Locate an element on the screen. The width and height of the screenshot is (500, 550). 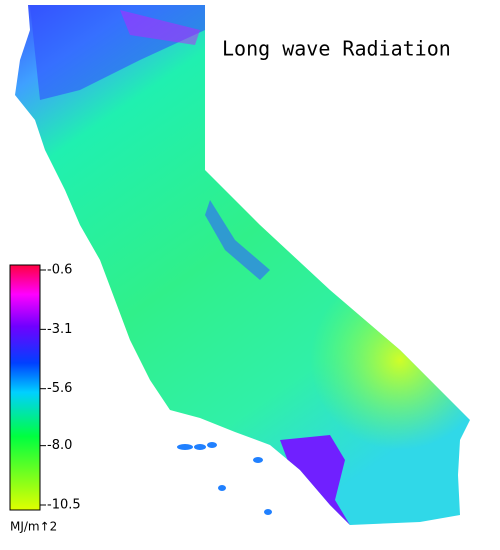
high-region is located at coordinates (160, 27).